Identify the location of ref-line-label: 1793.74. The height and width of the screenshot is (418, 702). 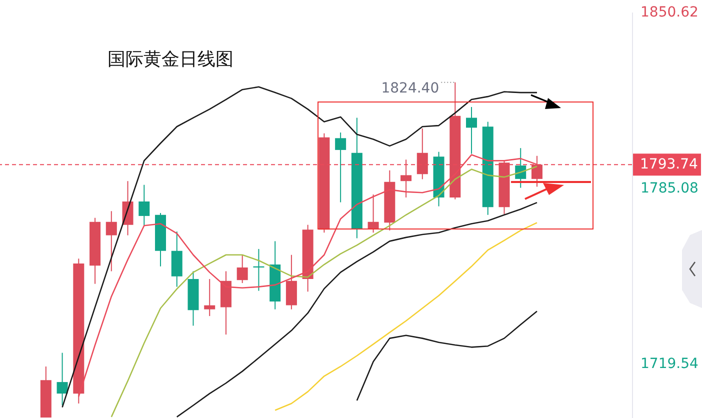
(669, 164).